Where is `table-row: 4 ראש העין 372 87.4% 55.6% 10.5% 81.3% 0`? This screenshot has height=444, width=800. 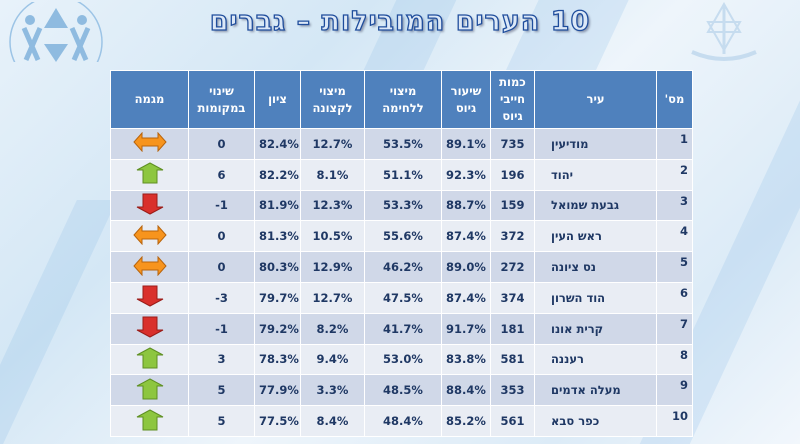 table-row: 4 ראש העין 372 87.4% 55.6% 10.5% 81.3% 0 is located at coordinates (401, 236).